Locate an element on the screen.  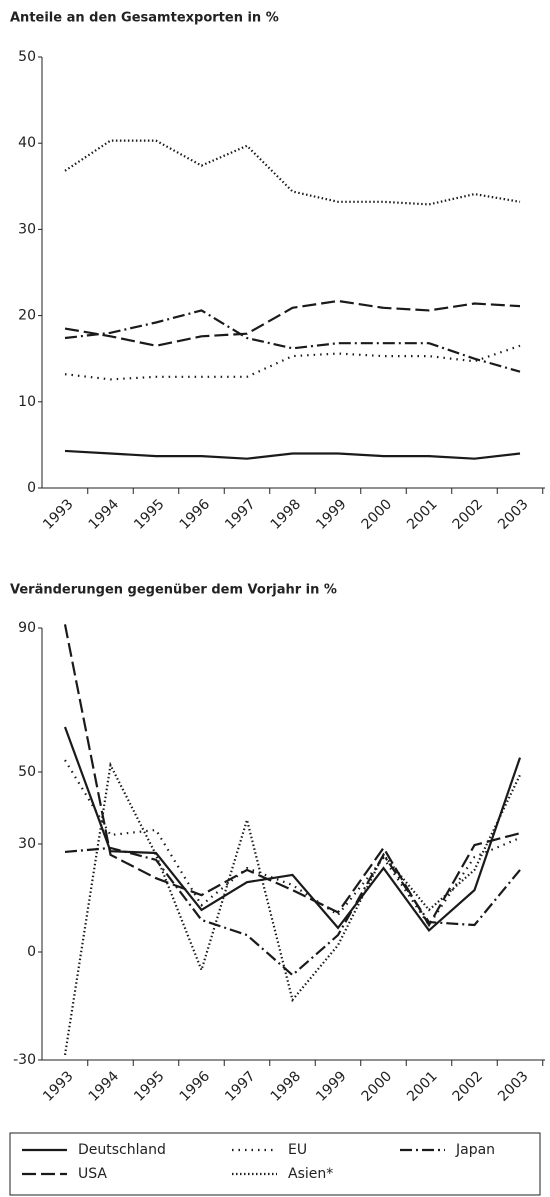
legend-label: USA is located at coordinates (92, 1174).